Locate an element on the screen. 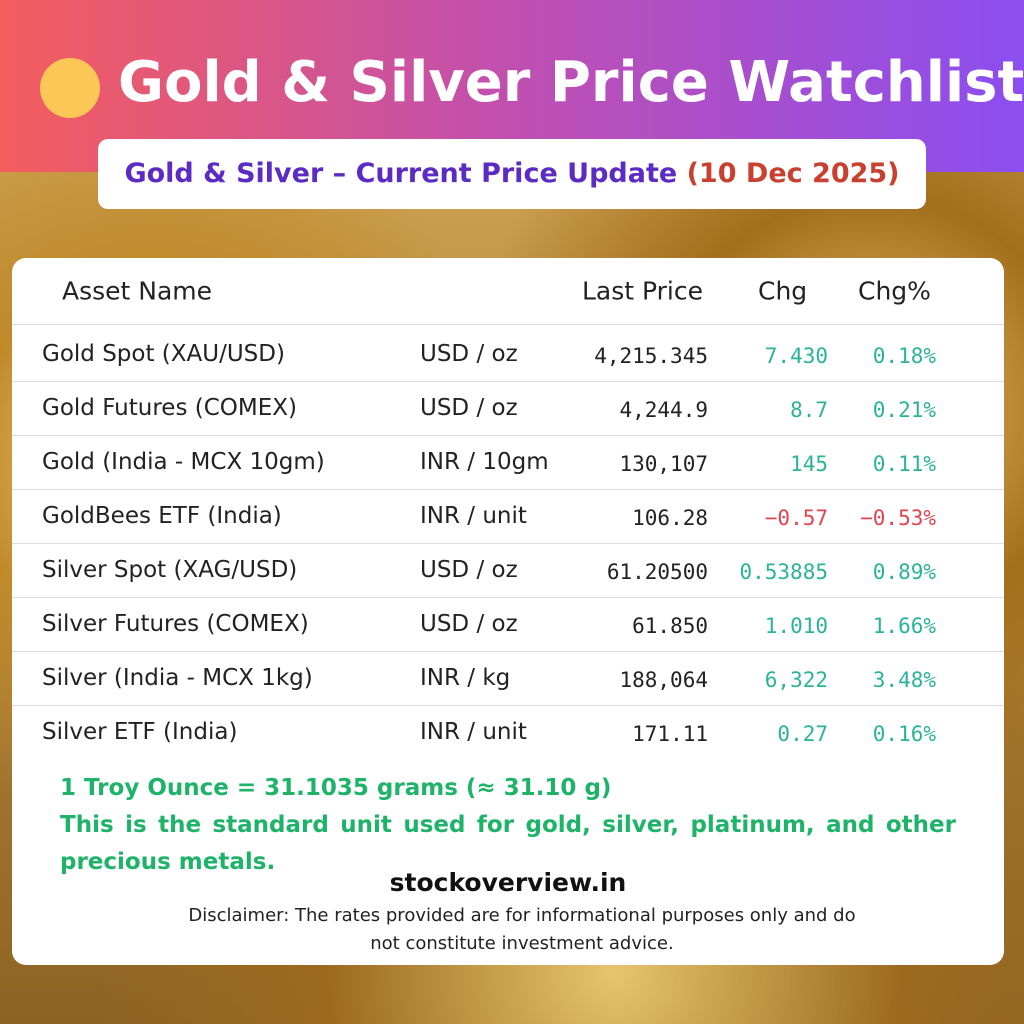 The image size is (1024, 1024). change: −0.57 is located at coordinates (796, 518).